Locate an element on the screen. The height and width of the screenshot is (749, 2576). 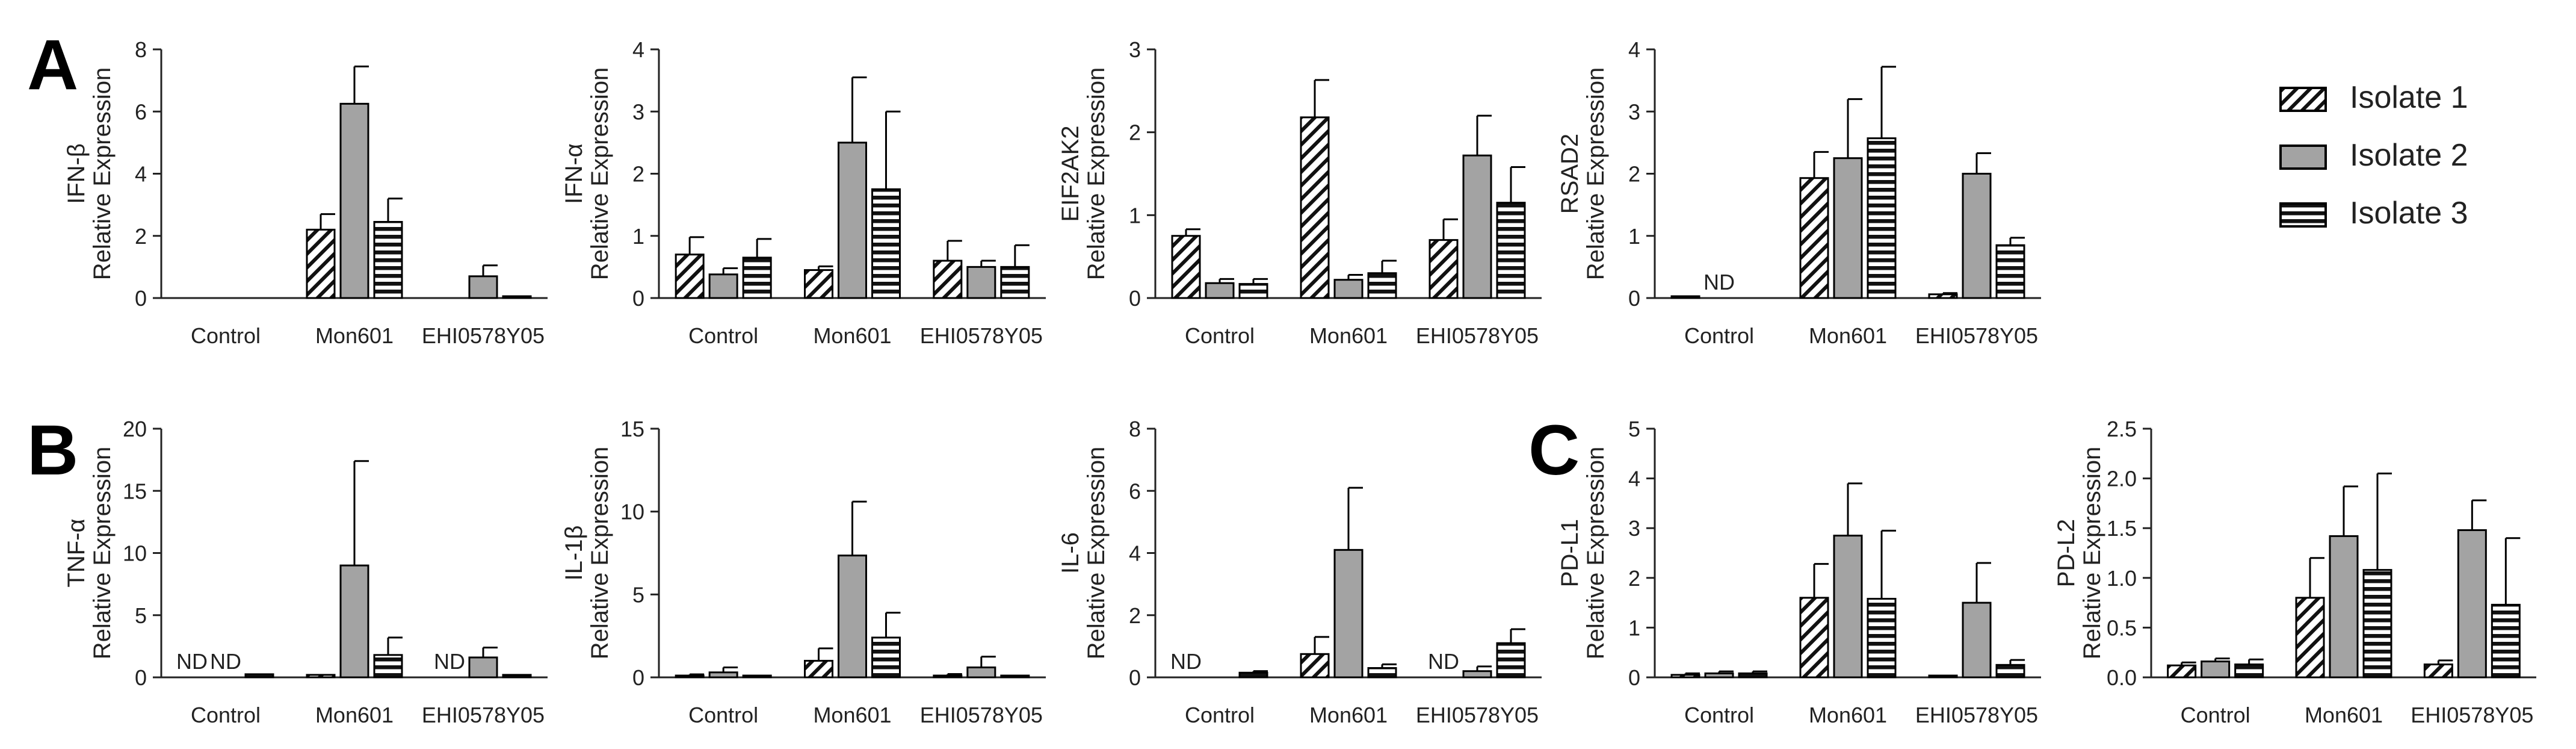
y-tick-label: 4 is located at coordinates (1135, 553).